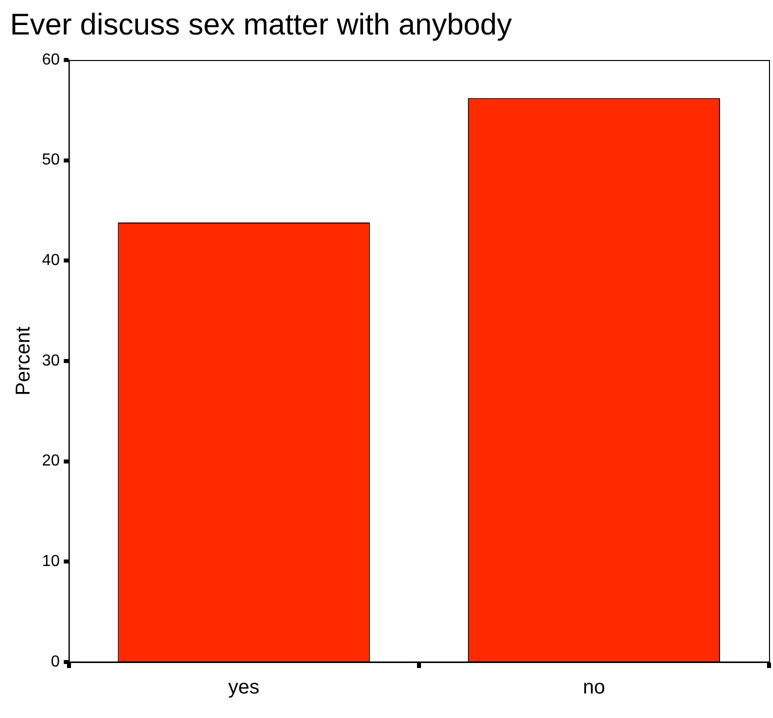 The height and width of the screenshot is (718, 773). What do you see at coordinates (51, 361) in the screenshot?
I see `y-tick-label: 30` at bounding box center [51, 361].